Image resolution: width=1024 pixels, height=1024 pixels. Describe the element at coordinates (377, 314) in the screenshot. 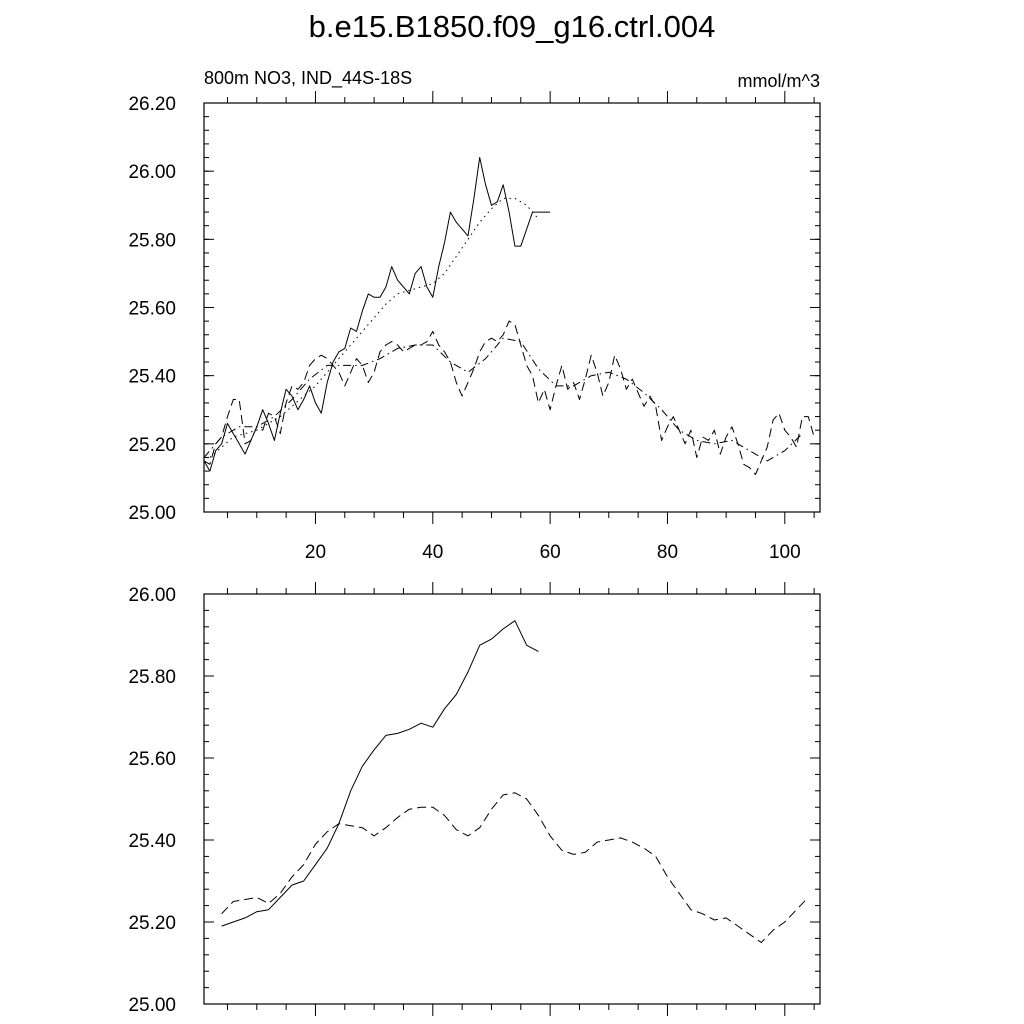

I see `top-series-solid-line` at that location.